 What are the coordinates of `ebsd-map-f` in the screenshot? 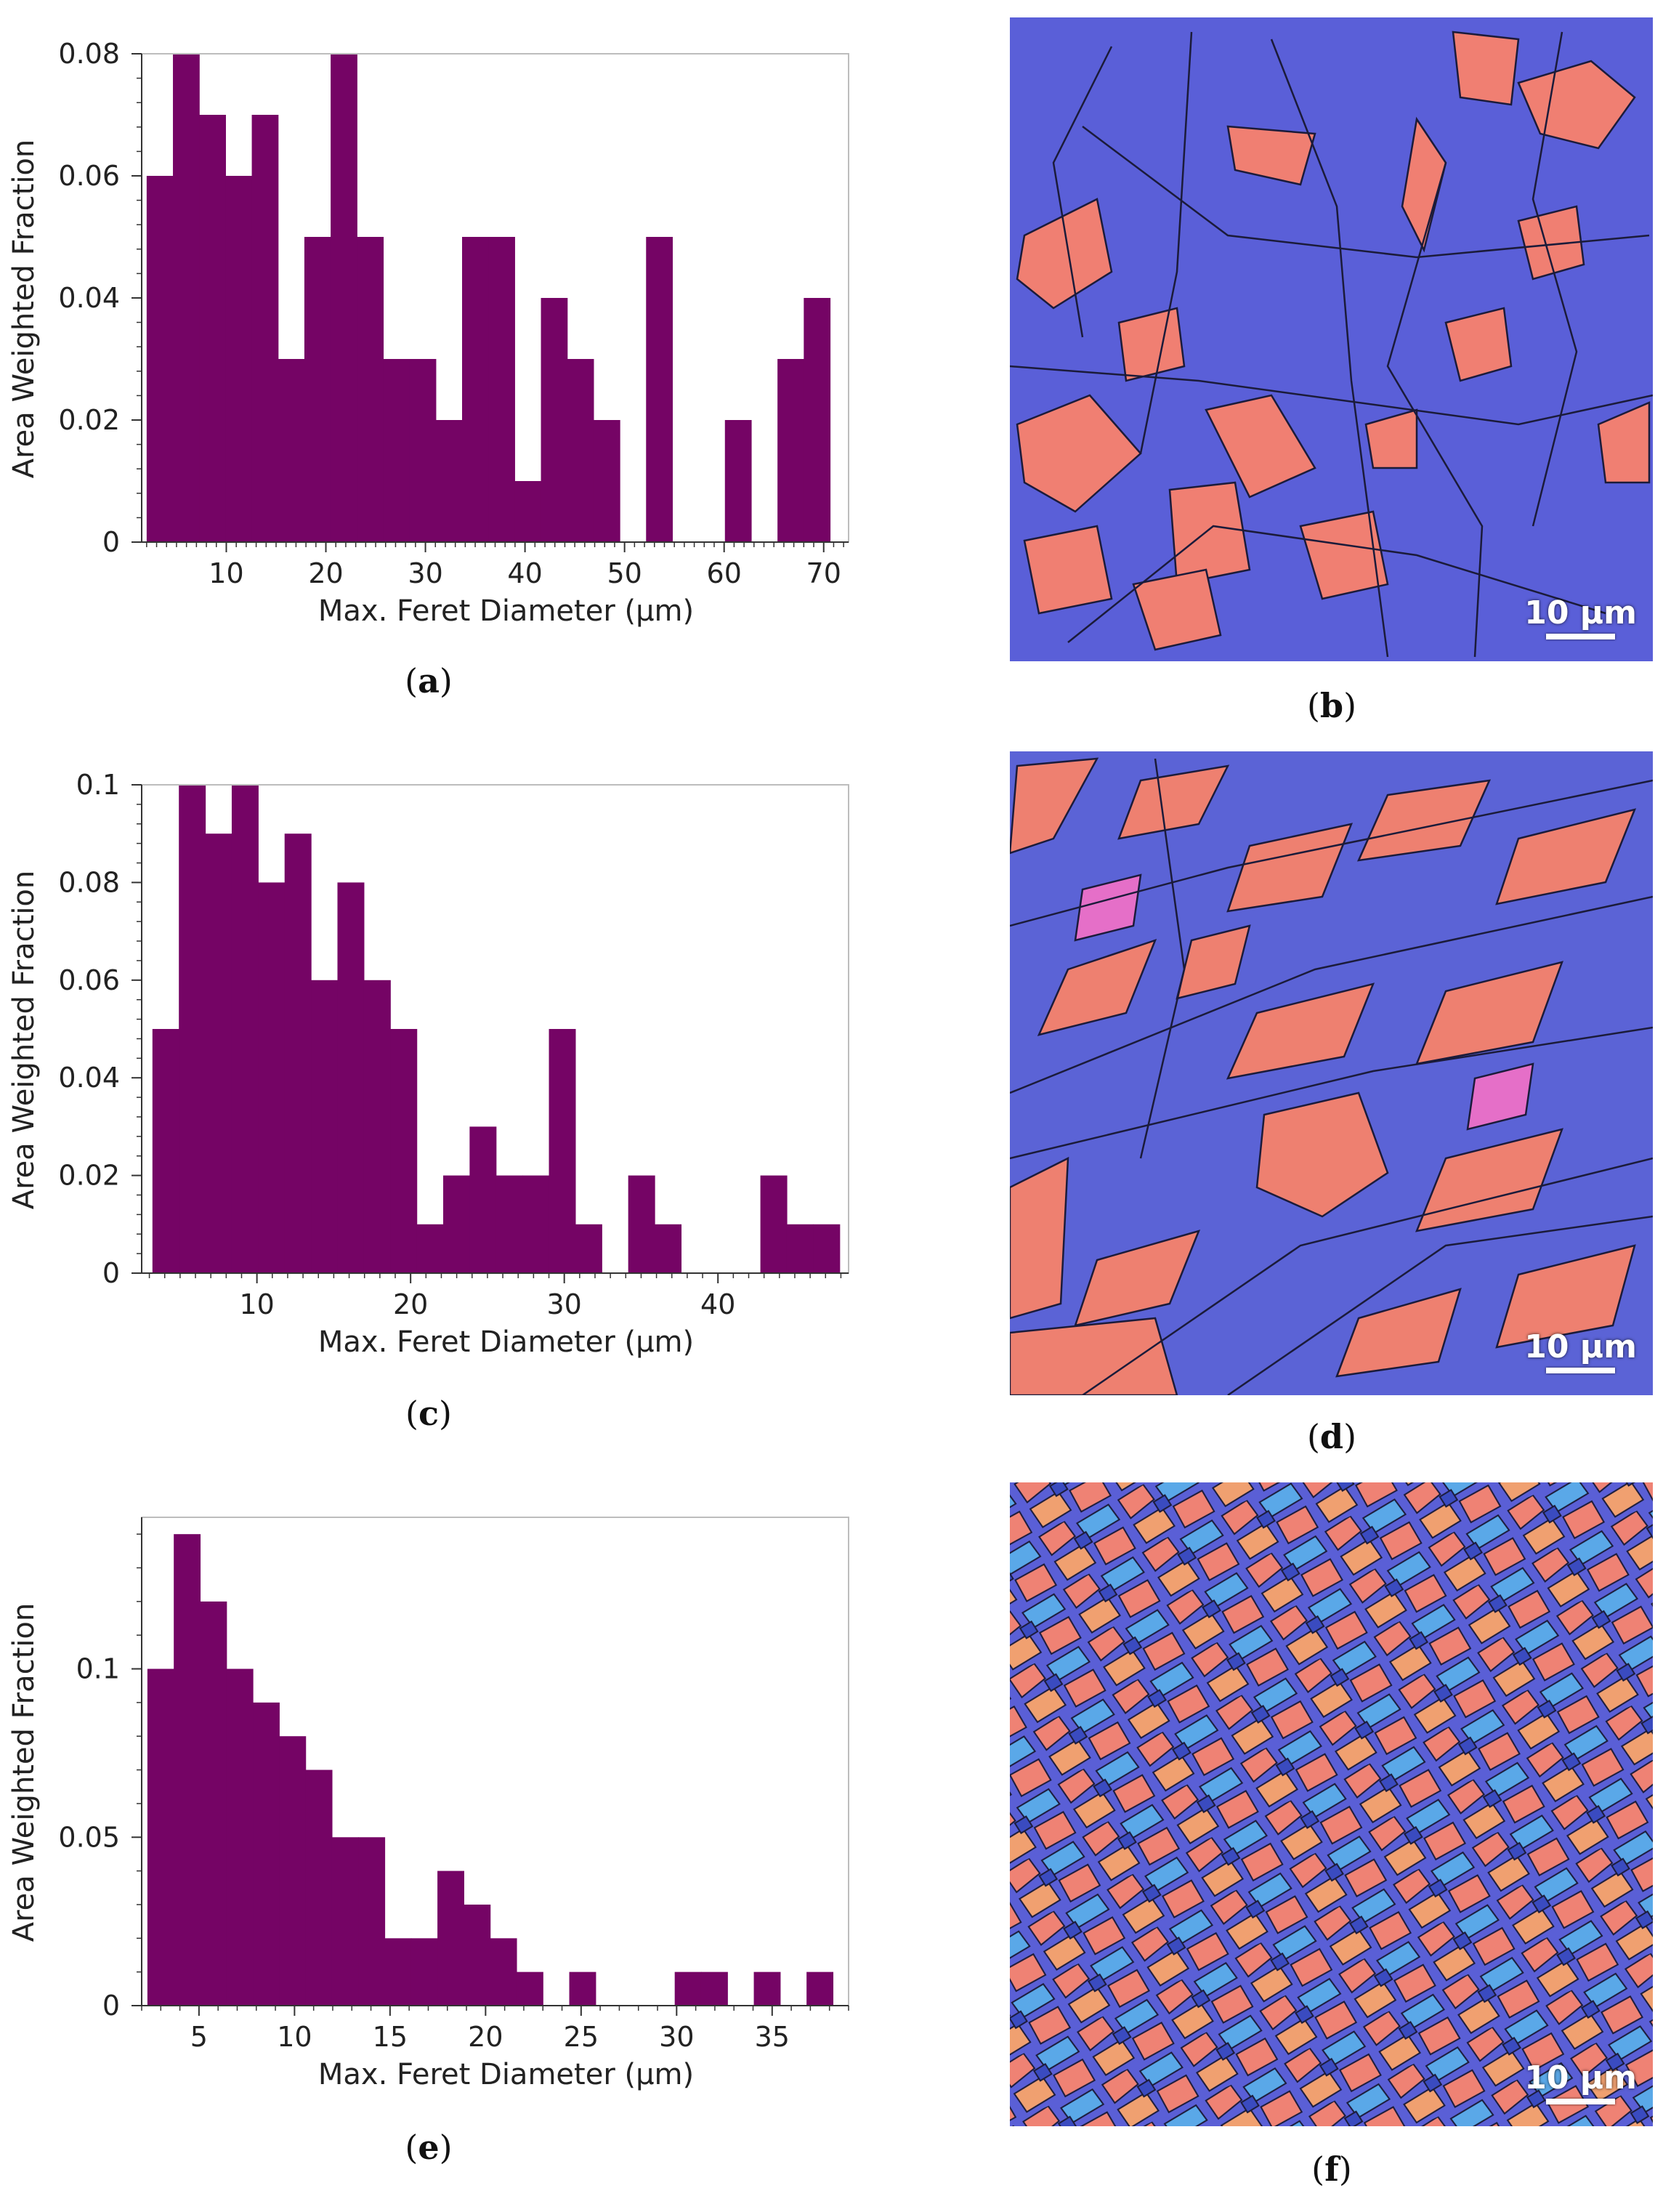 It's located at (1331, 1804).